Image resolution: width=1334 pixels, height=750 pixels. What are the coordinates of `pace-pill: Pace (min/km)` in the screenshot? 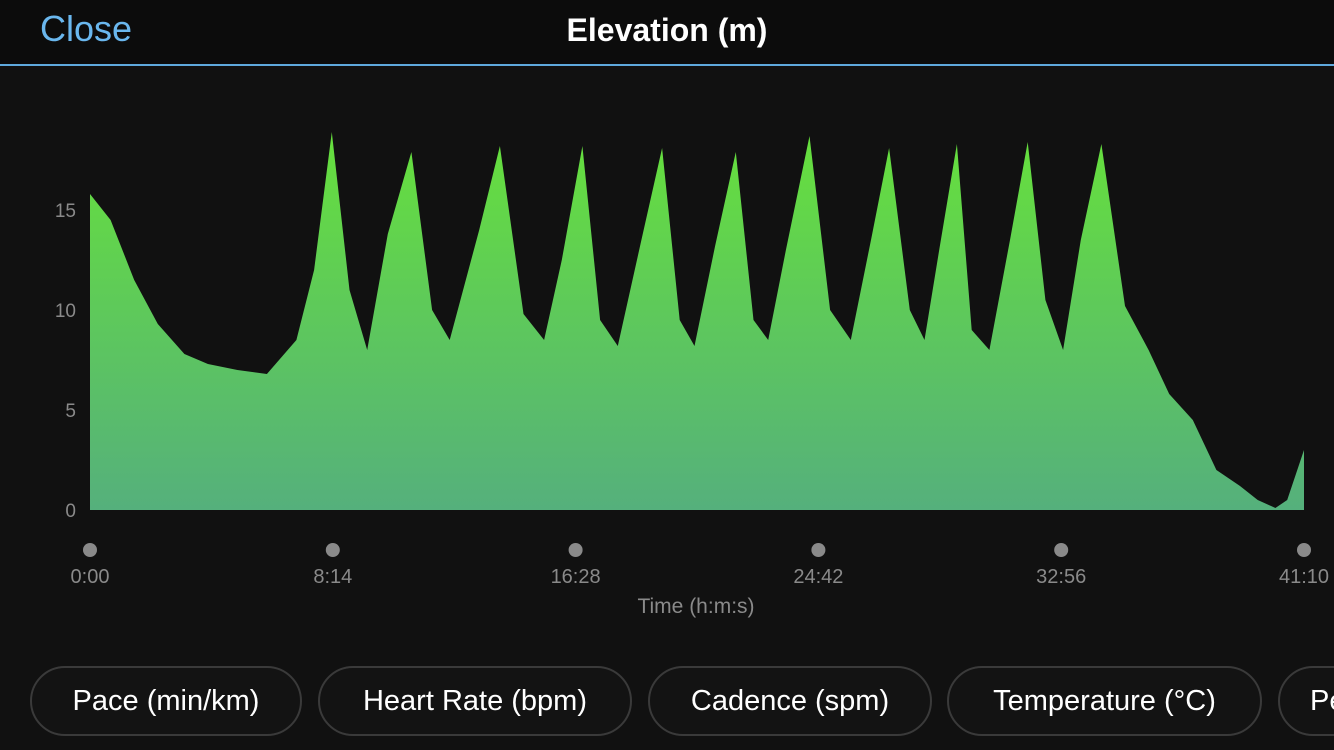 It's located at (166, 701).